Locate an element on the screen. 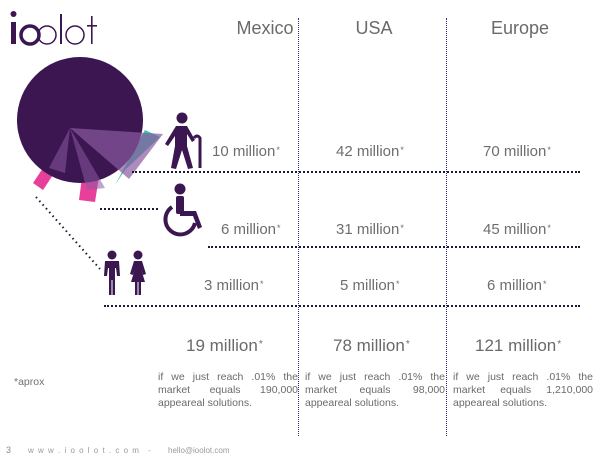 The height and width of the screenshot is (463, 600). elderly-person-icon is located at coordinates (183, 140).